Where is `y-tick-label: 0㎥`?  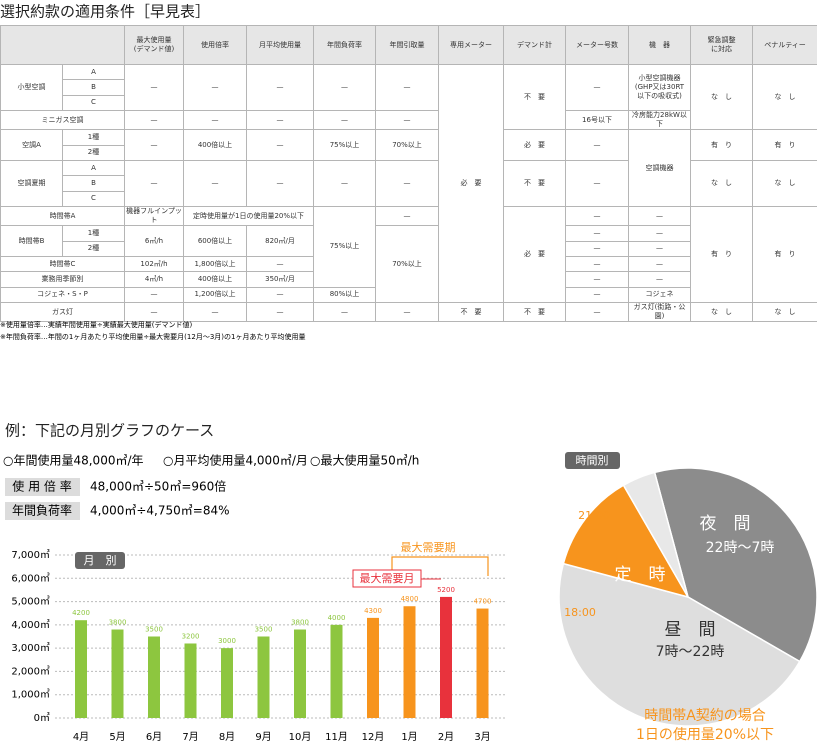
y-tick-label: 0㎥ is located at coordinates (42, 717).